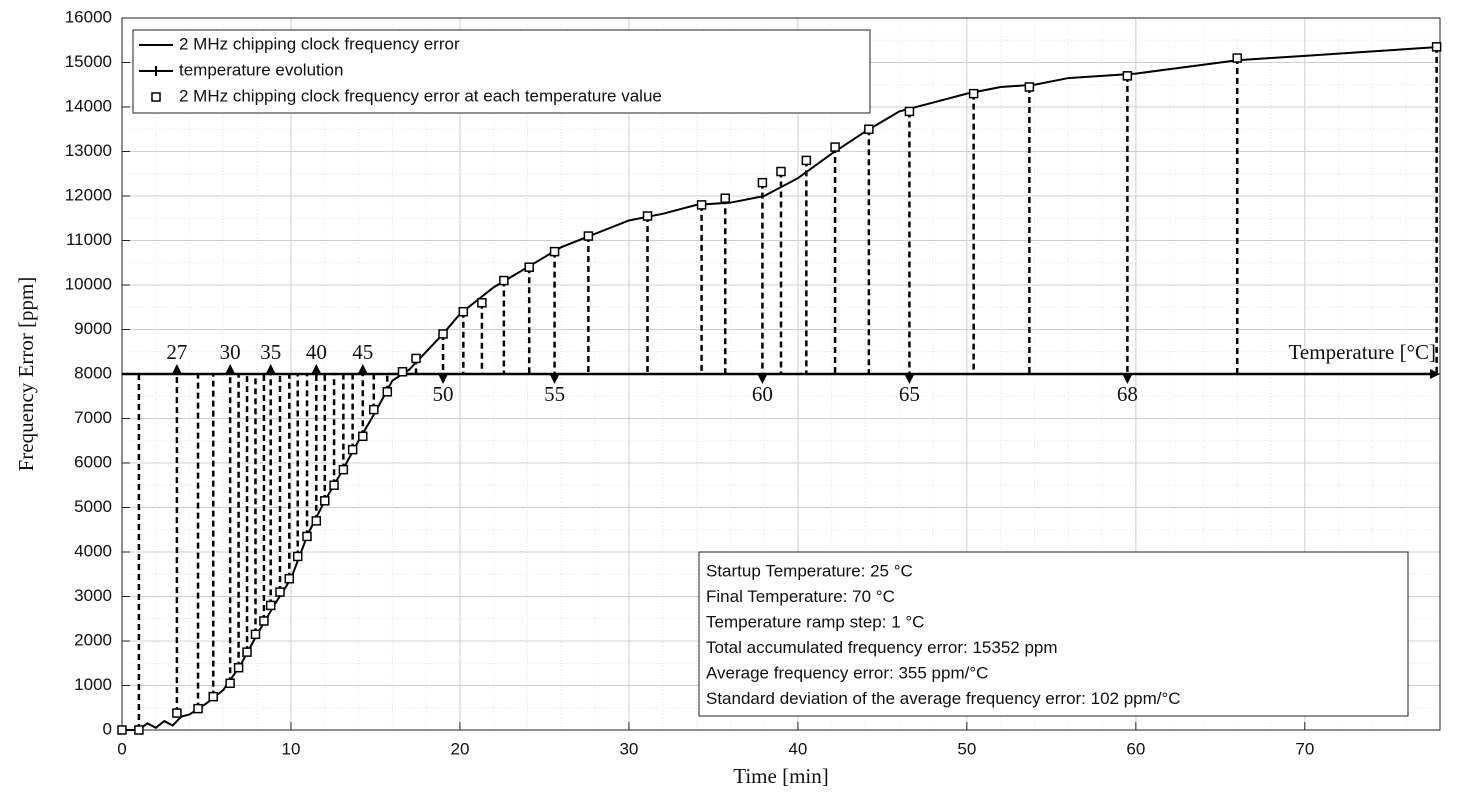  I want to click on legend-swatch-marker, so click(156, 71).